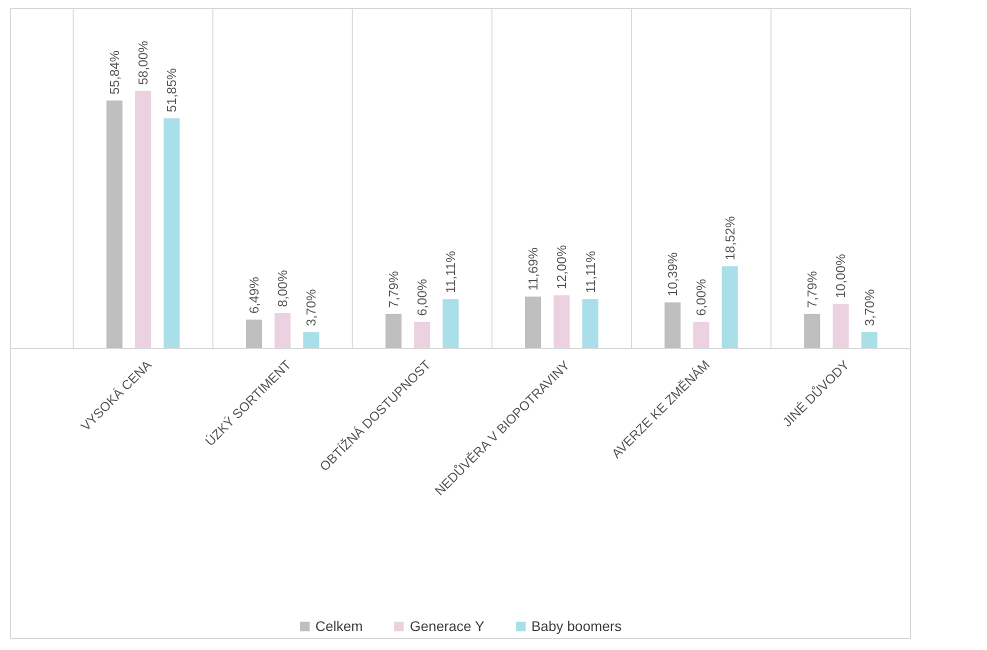  Describe the element at coordinates (840, 276) in the screenshot. I see `data-label: 10,00%` at that location.